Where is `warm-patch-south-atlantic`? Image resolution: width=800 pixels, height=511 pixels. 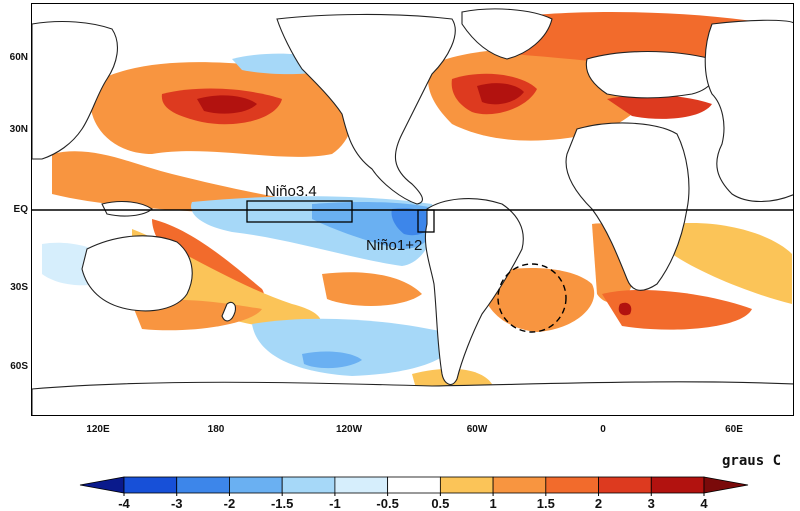 warm-patch-south-atlantic is located at coordinates (538, 300).